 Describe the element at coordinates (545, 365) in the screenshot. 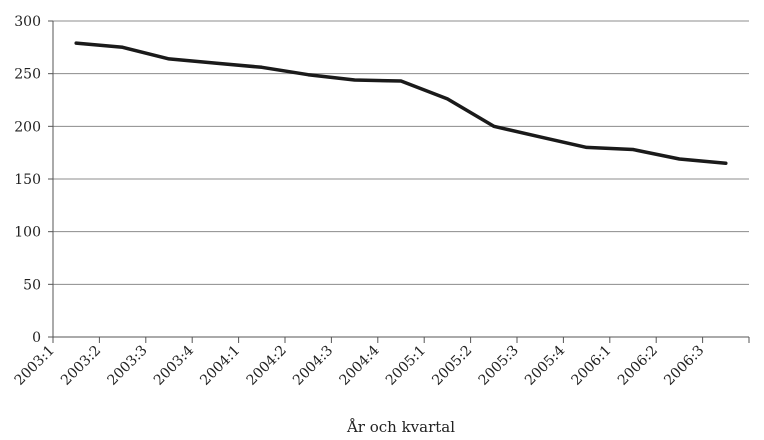

I see `x-tick-label: 2005:4` at that location.